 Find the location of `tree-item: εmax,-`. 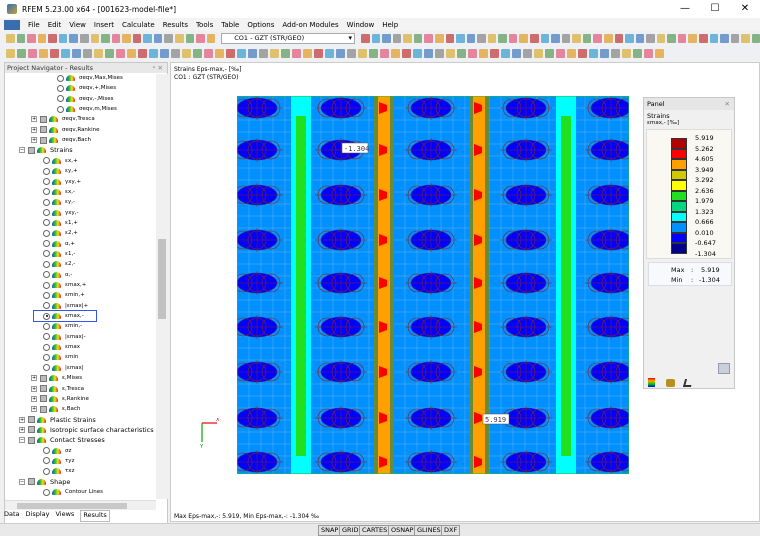

tree-item: εmax,- is located at coordinates (63, 316).